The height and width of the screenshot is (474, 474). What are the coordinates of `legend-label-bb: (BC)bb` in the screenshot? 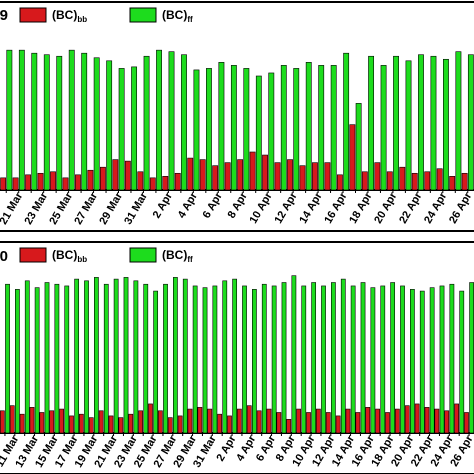 It's located at (69, 256).